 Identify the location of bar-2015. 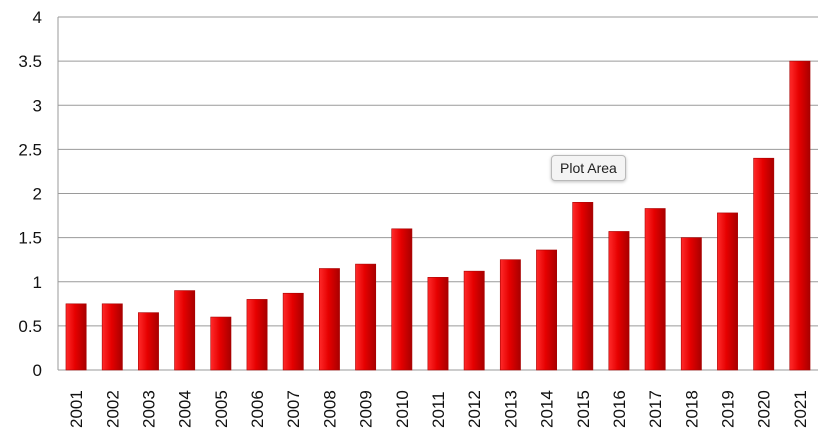
(583, 286).